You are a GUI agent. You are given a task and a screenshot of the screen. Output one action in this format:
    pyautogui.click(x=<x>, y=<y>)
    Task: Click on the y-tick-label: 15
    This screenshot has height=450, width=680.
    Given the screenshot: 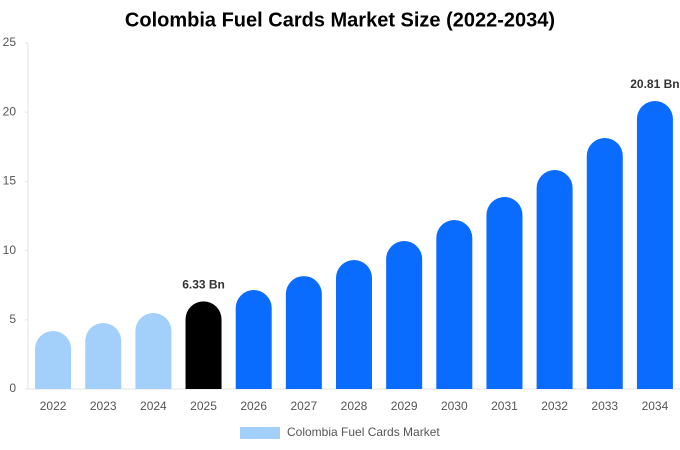 What is the action you would take?
    pyautogui.click(x=10, y=181)
    